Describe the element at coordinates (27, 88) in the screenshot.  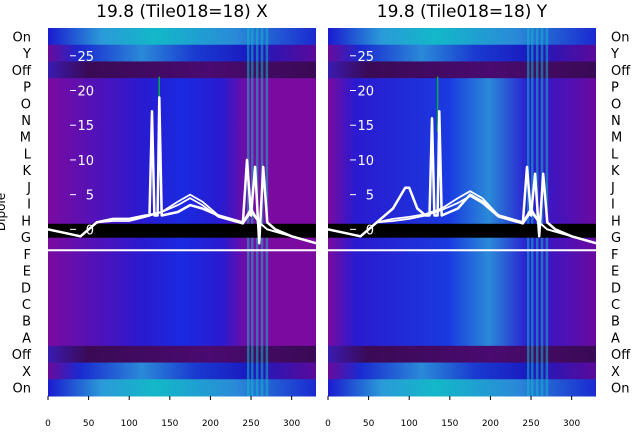
I see `row-label: P` at that location.